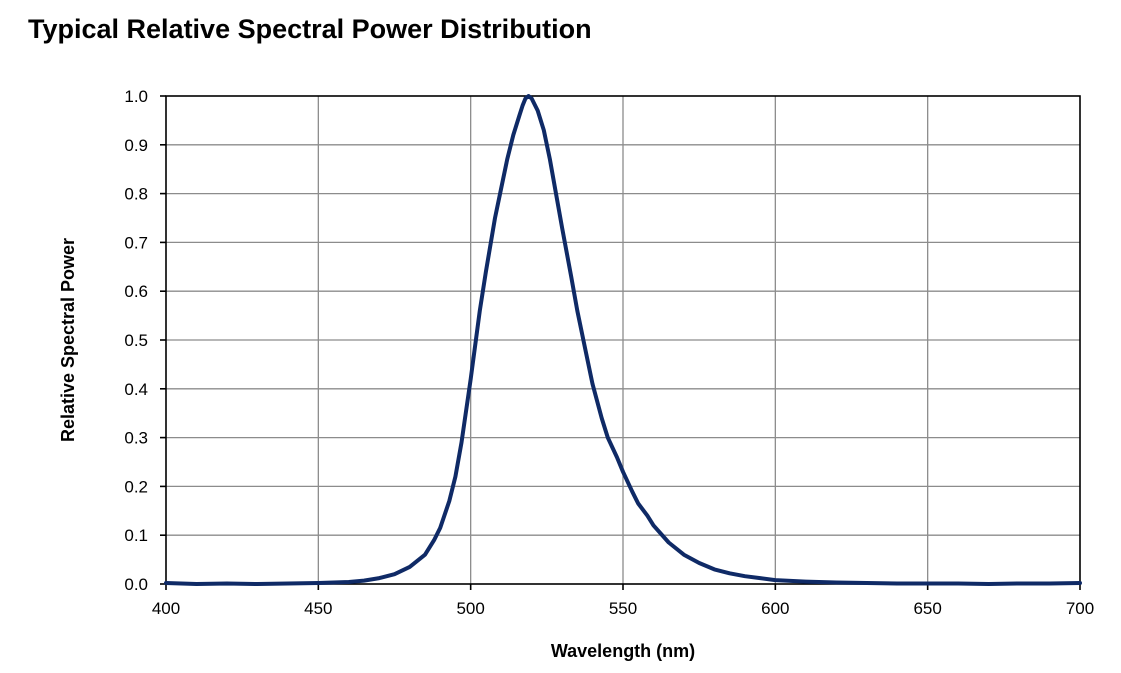 Image resolution: width=1121 pixels, height=673 pixels. What do you see at coordinates (623, 608) in the screenshot?
I see `x-tick-label: 550` at bounding box center [623, 608].